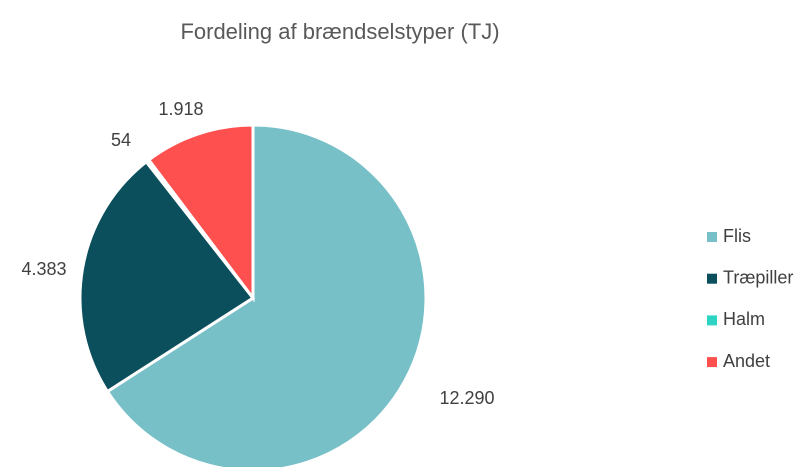  What do you see at coordinates (758, 277) in the screenshot?
I see `legend-label: Træpiller` at bounding box center [758, 277].